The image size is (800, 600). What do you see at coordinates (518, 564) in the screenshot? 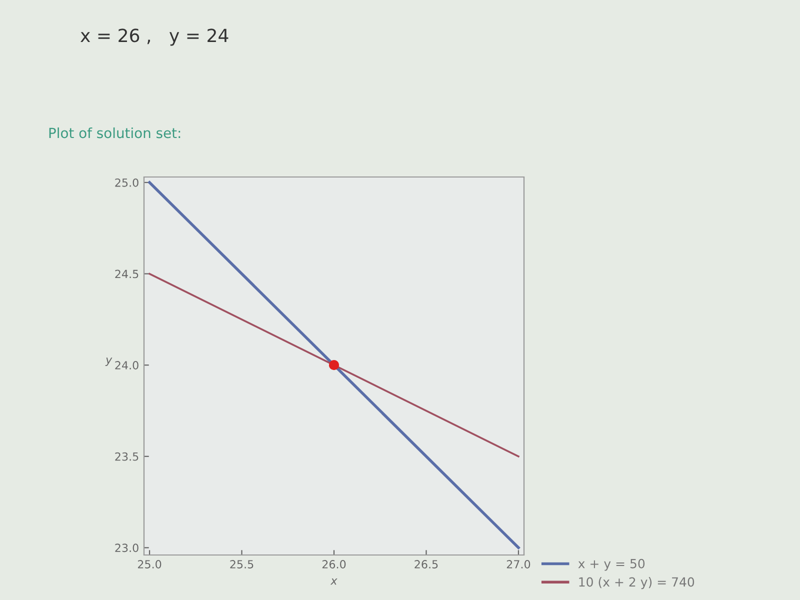
I see `x-tick-label: 27.0` at bounding box center [518, 564].